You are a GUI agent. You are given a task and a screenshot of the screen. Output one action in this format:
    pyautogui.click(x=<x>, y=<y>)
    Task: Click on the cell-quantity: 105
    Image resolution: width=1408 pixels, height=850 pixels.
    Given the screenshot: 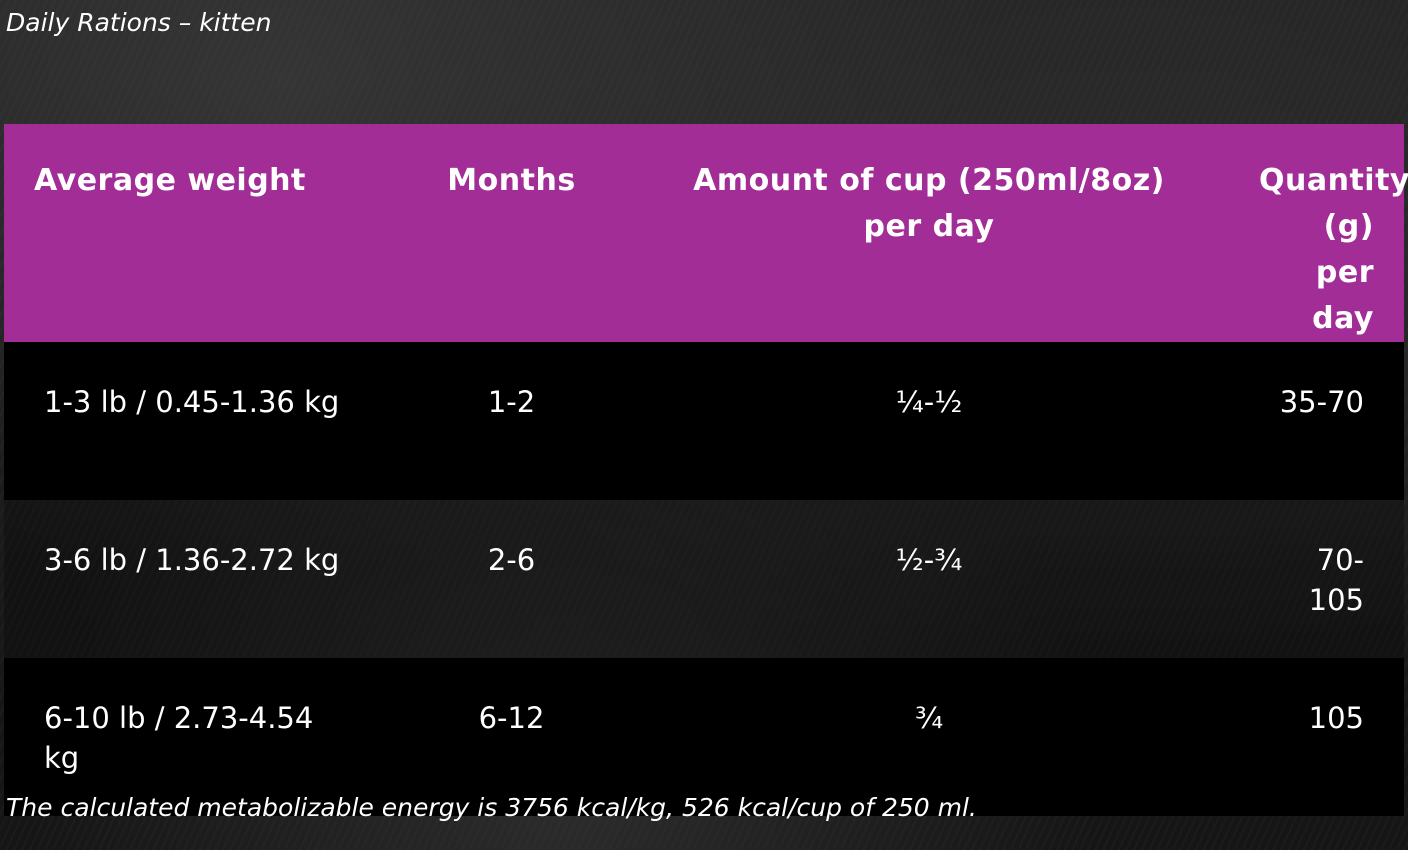 What is the action you would take?
    pyautogui.click(x=1316, y=737)
    